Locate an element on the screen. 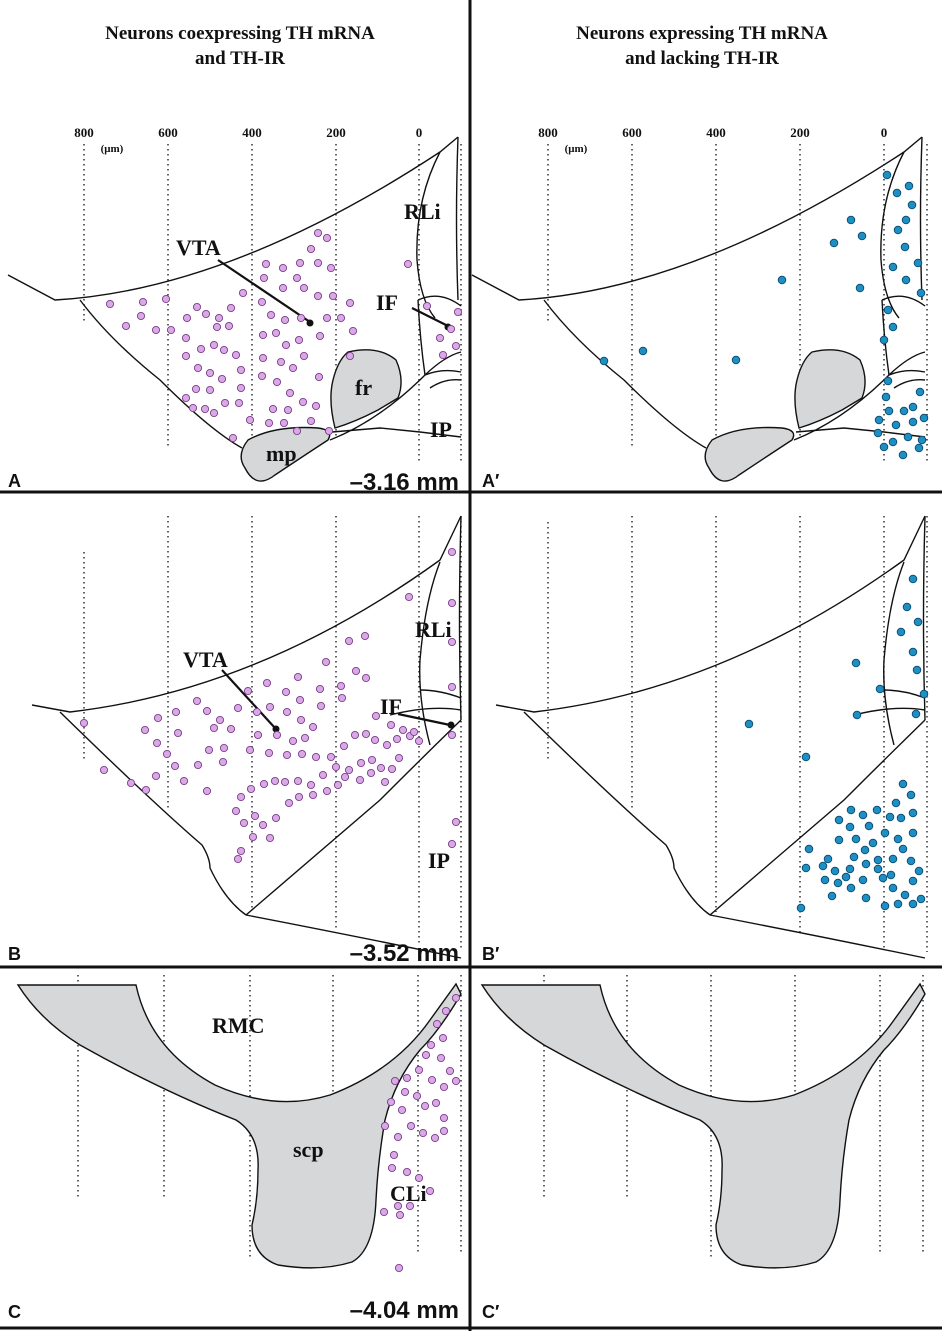 The image size is (942, 1331). region-label-vta-b: VTA is located at coordinates (205, 659).